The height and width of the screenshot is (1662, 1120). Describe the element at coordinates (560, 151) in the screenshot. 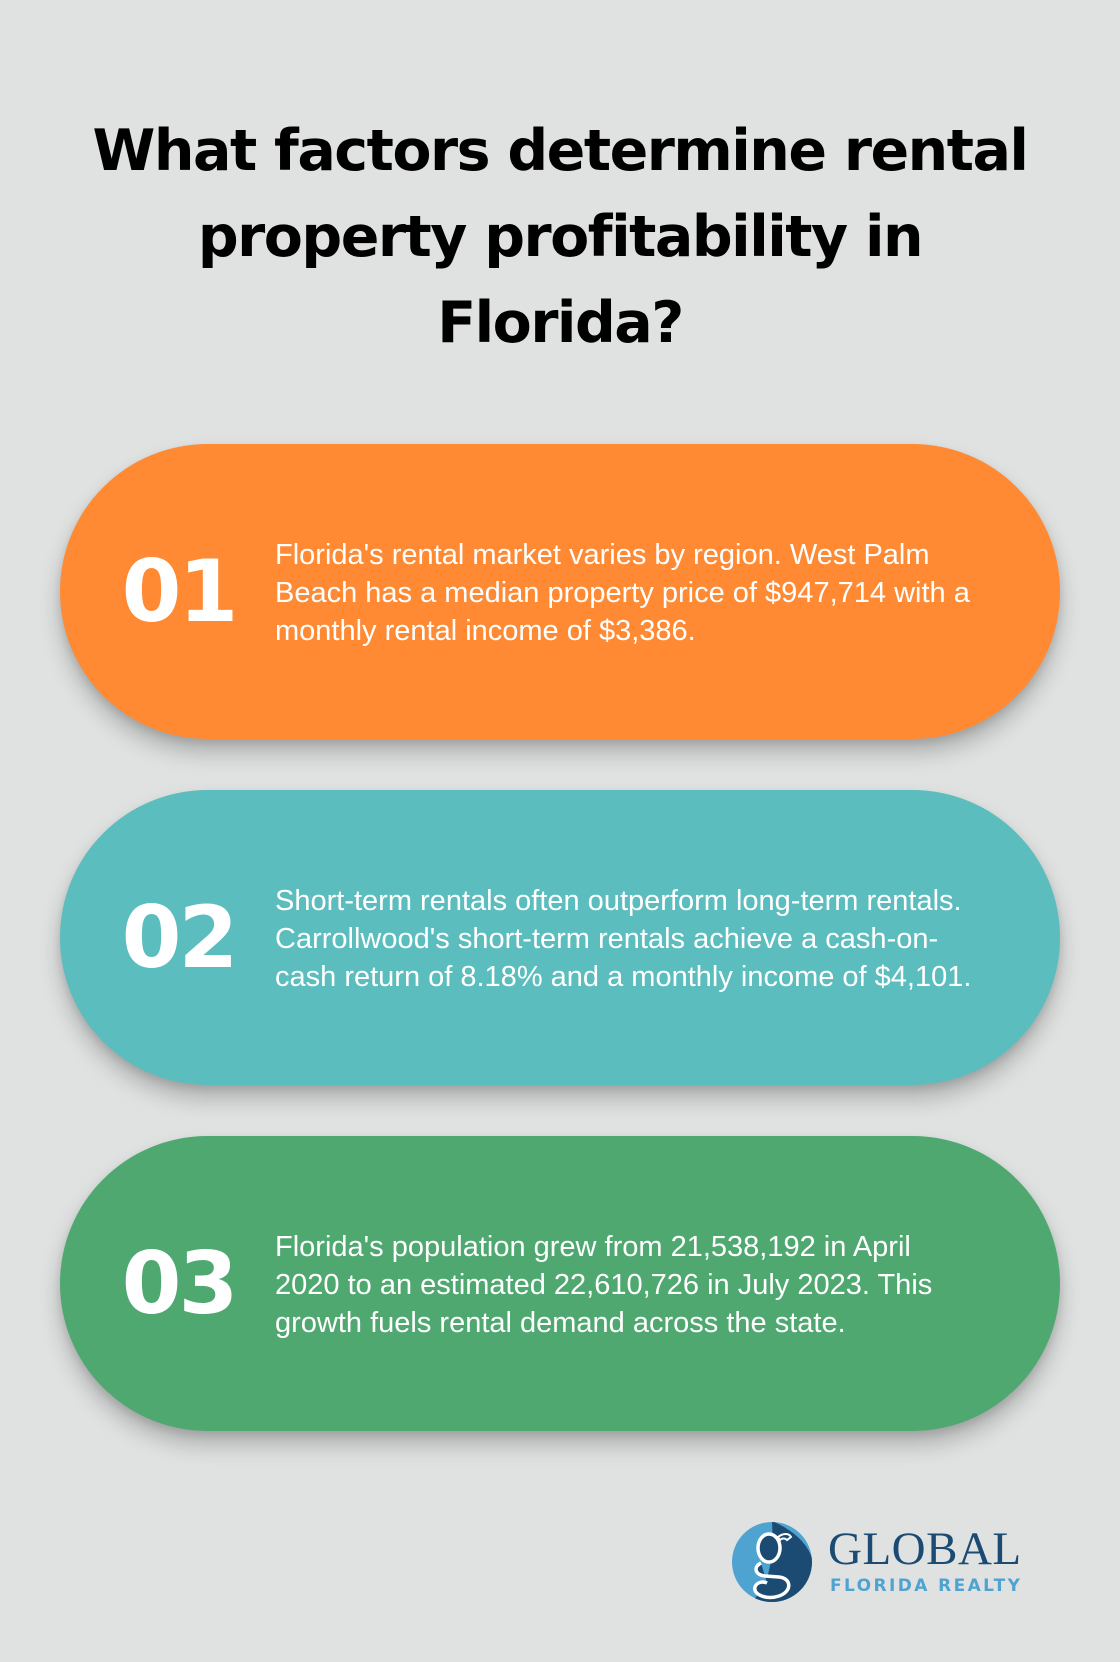

I see `title-line-1: What factors determine rental` at that location.